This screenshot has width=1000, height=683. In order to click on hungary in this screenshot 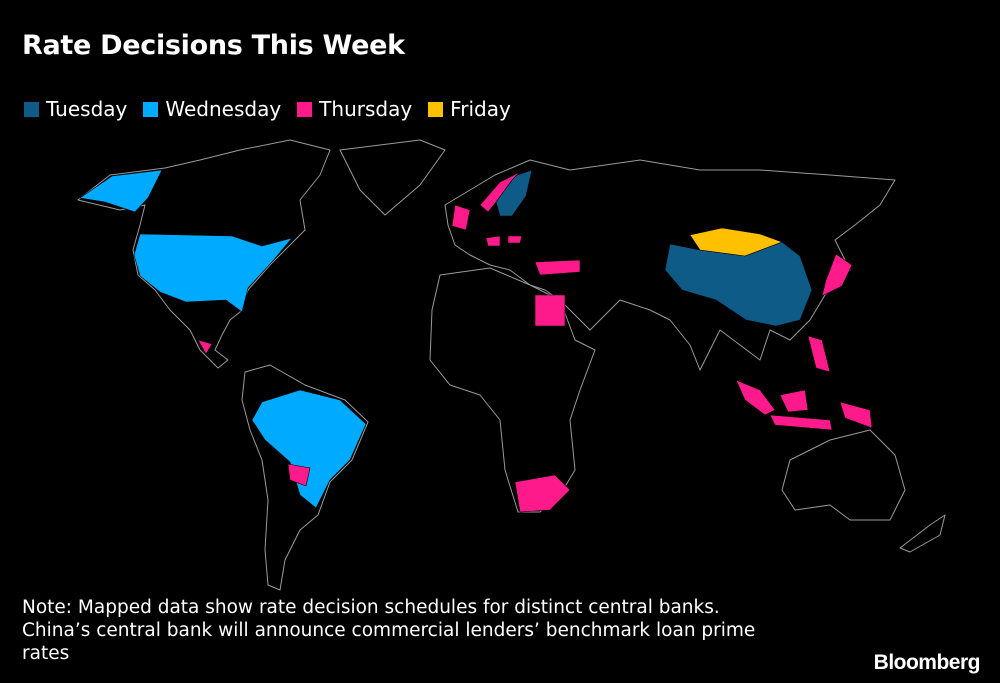, I will do `click(515, 239)`.